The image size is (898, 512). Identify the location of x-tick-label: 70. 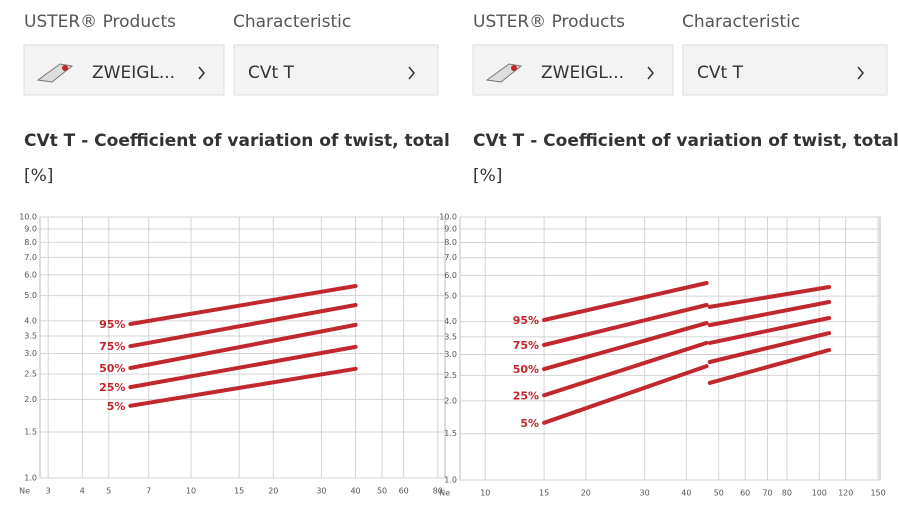
(767, 493).